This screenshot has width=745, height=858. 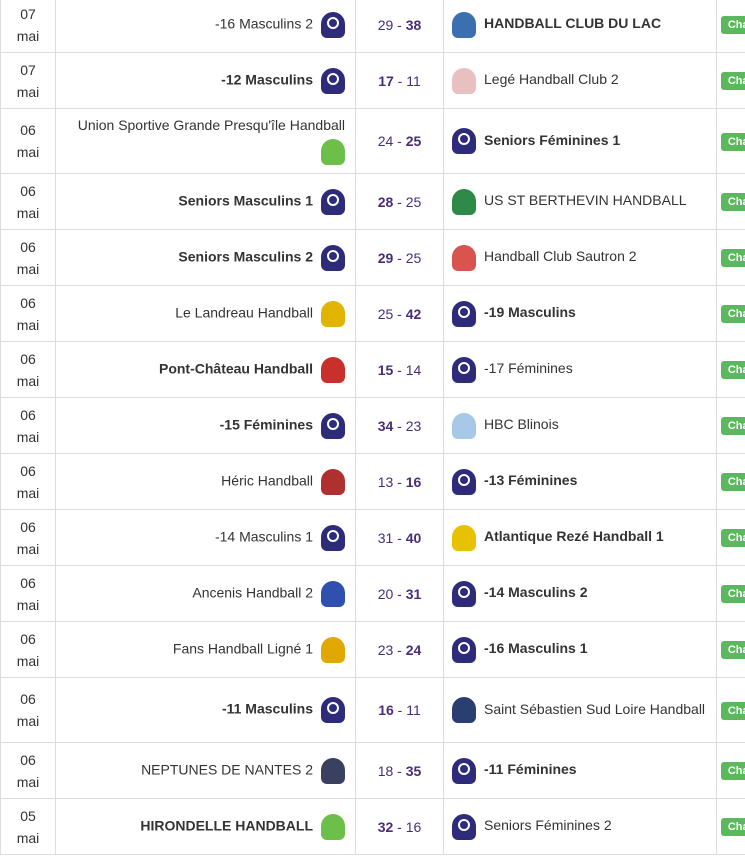 I want to click on home-team-name: Ancenis Handball 2, so click(x=252, y=592).